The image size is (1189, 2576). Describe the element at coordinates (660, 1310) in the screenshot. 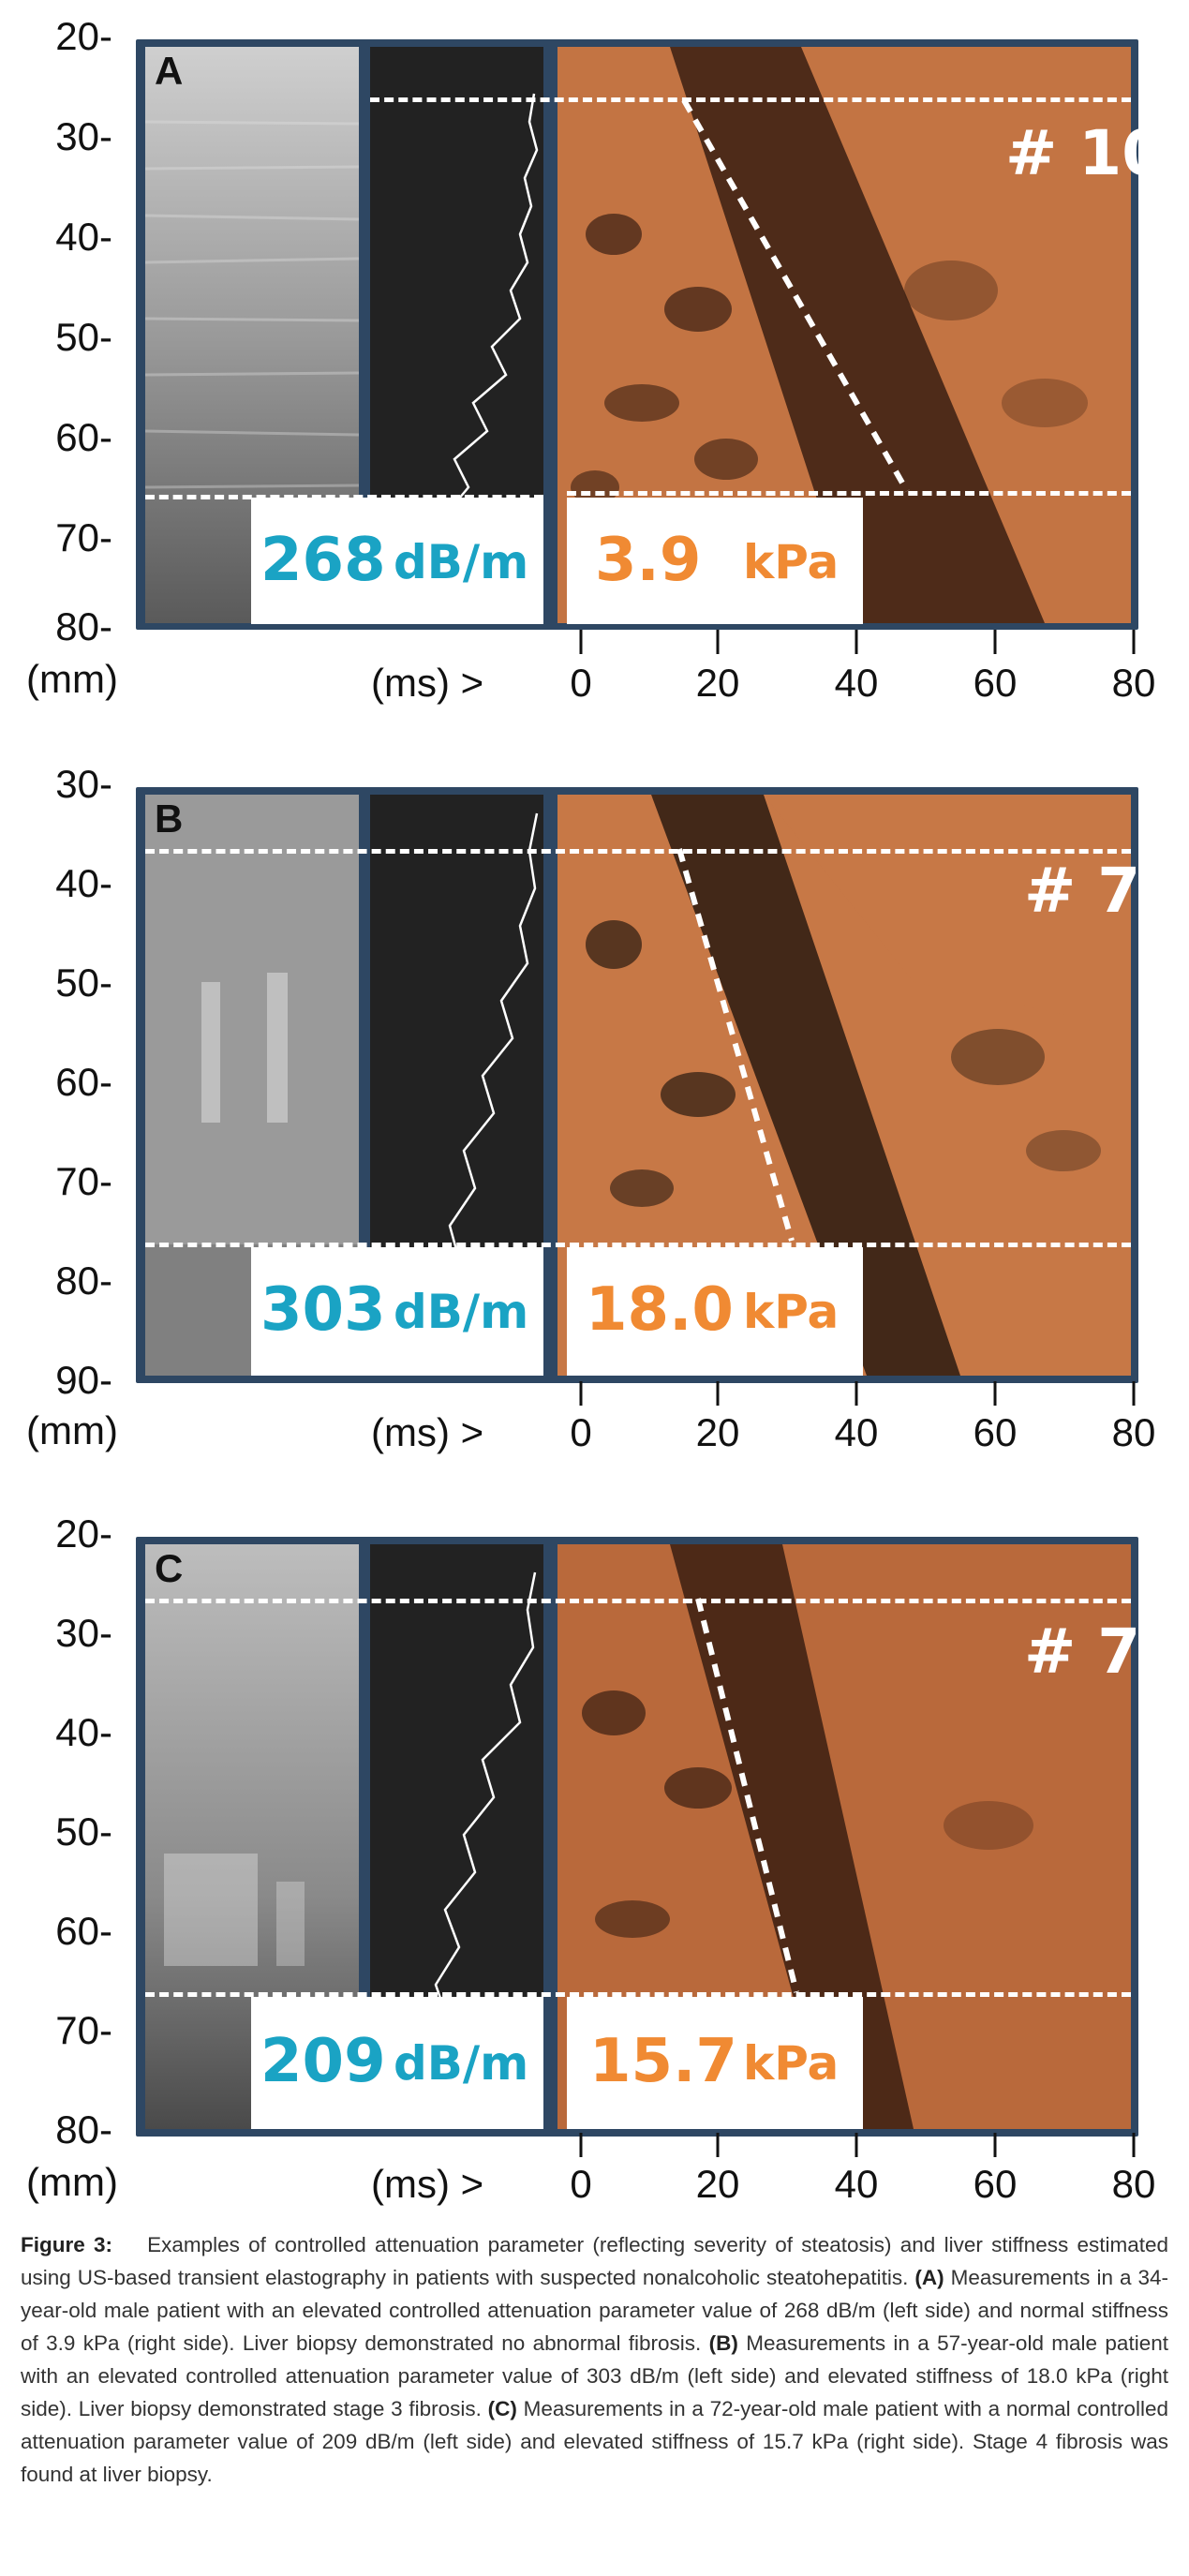

I see `stiffness-value: 18.0` at that location.